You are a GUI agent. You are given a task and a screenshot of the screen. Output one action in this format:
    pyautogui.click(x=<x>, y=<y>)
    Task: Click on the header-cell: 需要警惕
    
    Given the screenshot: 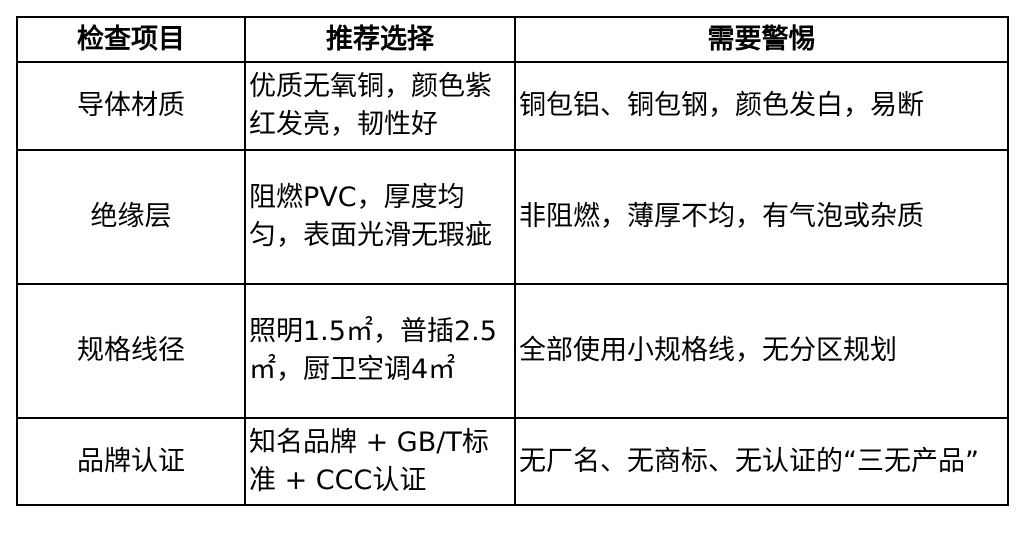 What is the action you would take?
    pyautogui.click(x=761, y=39)
    